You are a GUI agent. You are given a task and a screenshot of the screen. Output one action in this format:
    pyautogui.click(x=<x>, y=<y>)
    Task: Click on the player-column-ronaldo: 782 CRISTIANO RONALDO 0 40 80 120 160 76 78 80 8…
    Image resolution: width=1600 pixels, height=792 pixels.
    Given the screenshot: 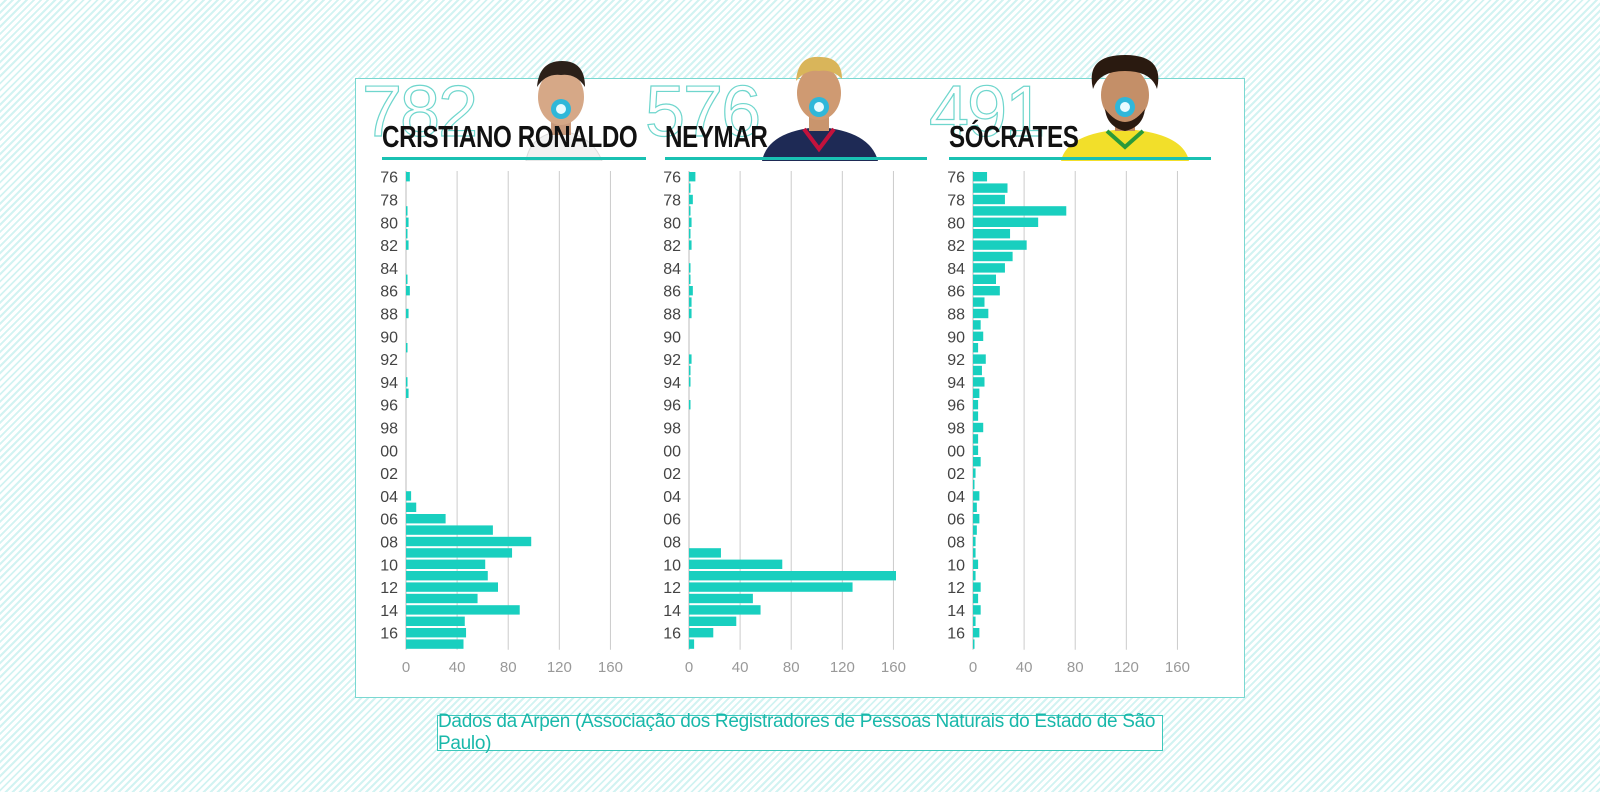 What is the action you would take?
    pyautogui.click(x=501, y=380)
    